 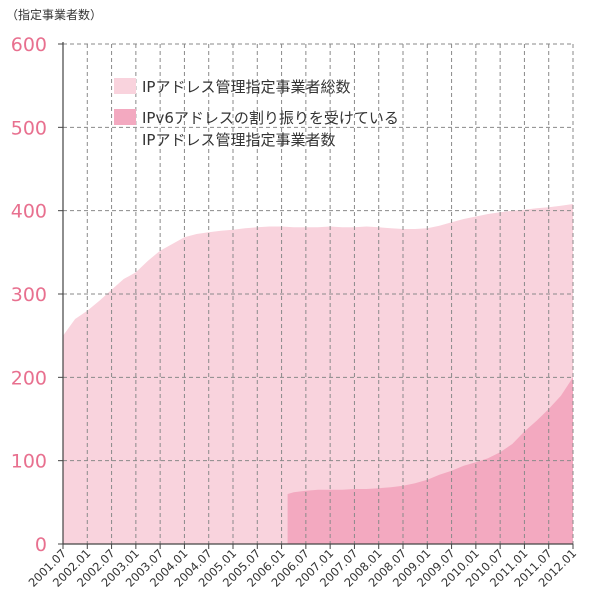 I want to click on y-tick-label: 400, so click(x=29, y=212).